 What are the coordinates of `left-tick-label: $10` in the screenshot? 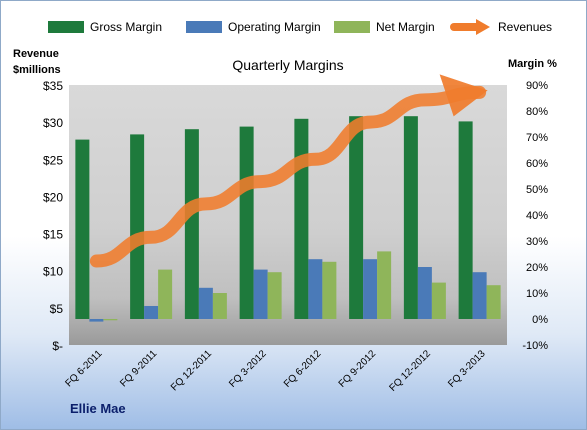 It's located at (53, 272).